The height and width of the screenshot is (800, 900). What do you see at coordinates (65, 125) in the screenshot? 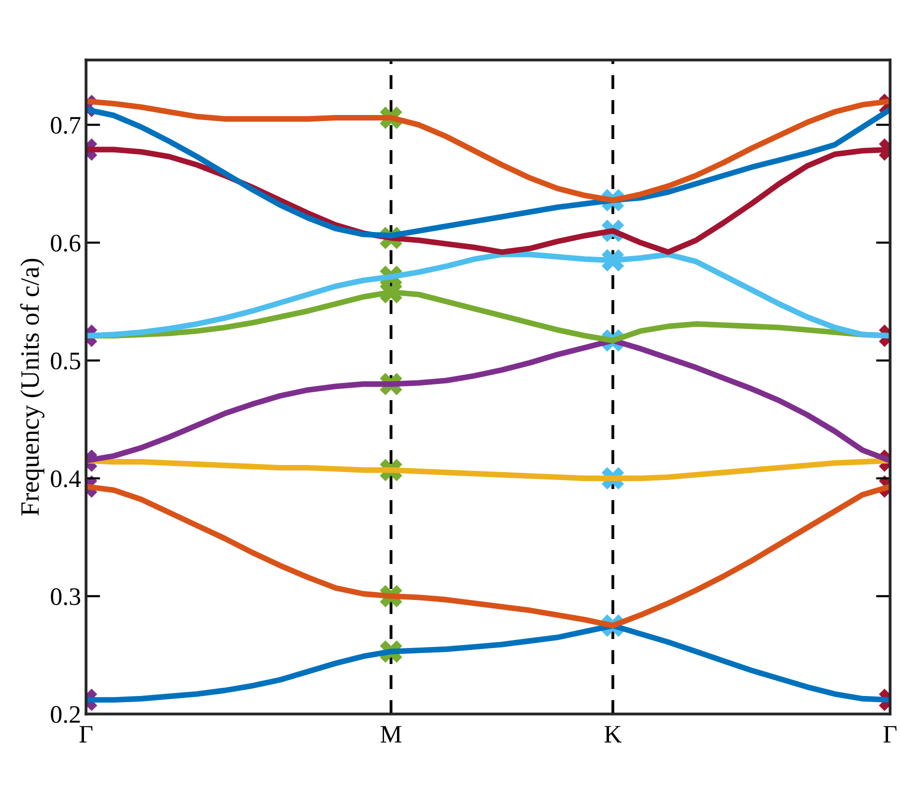
I see `y-tick-label: 0.7` at bounding box center [65, 125].